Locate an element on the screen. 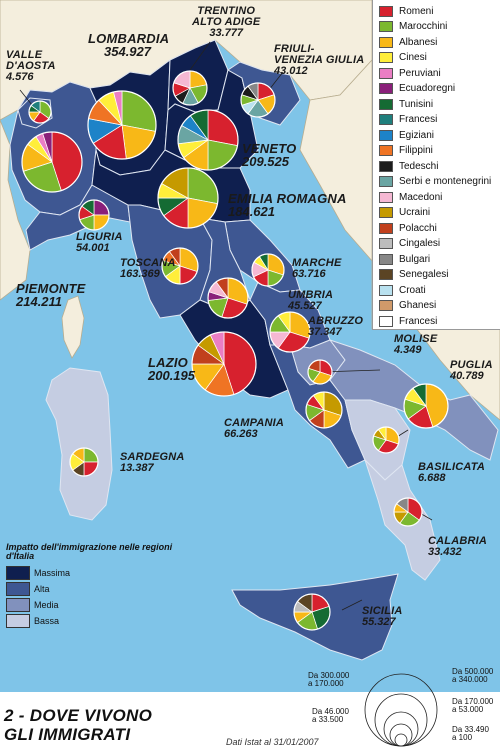 This screenshot has width=500, height=748. label-molise: MOLISE 4.349 is located at coordinates (416, 344).